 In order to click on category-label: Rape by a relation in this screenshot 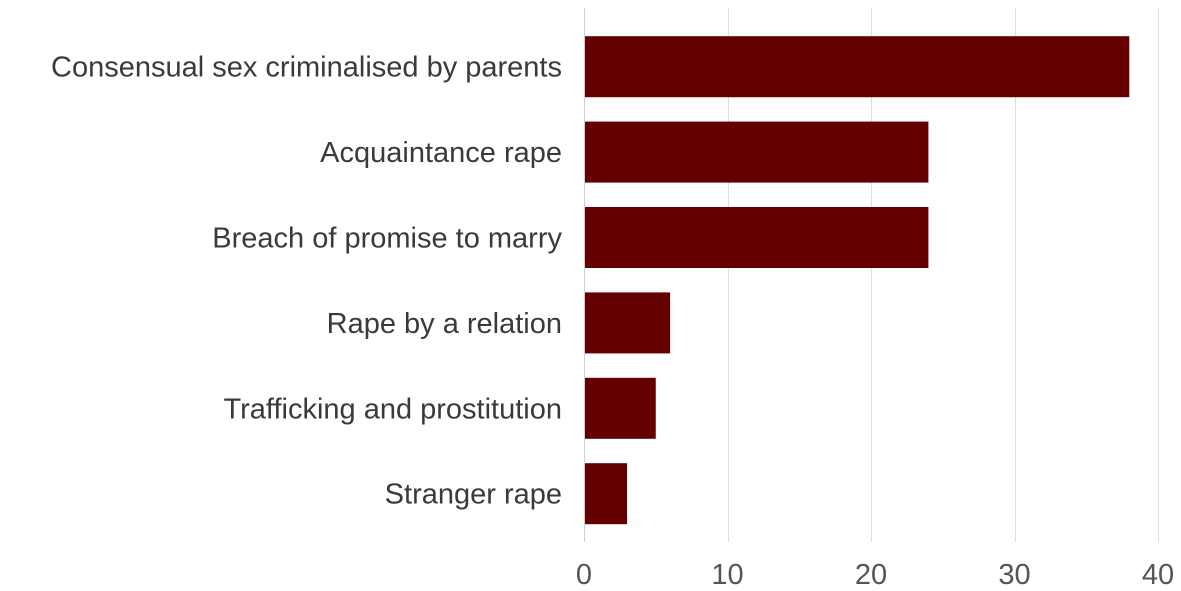, I will do `click(444, 324)`.